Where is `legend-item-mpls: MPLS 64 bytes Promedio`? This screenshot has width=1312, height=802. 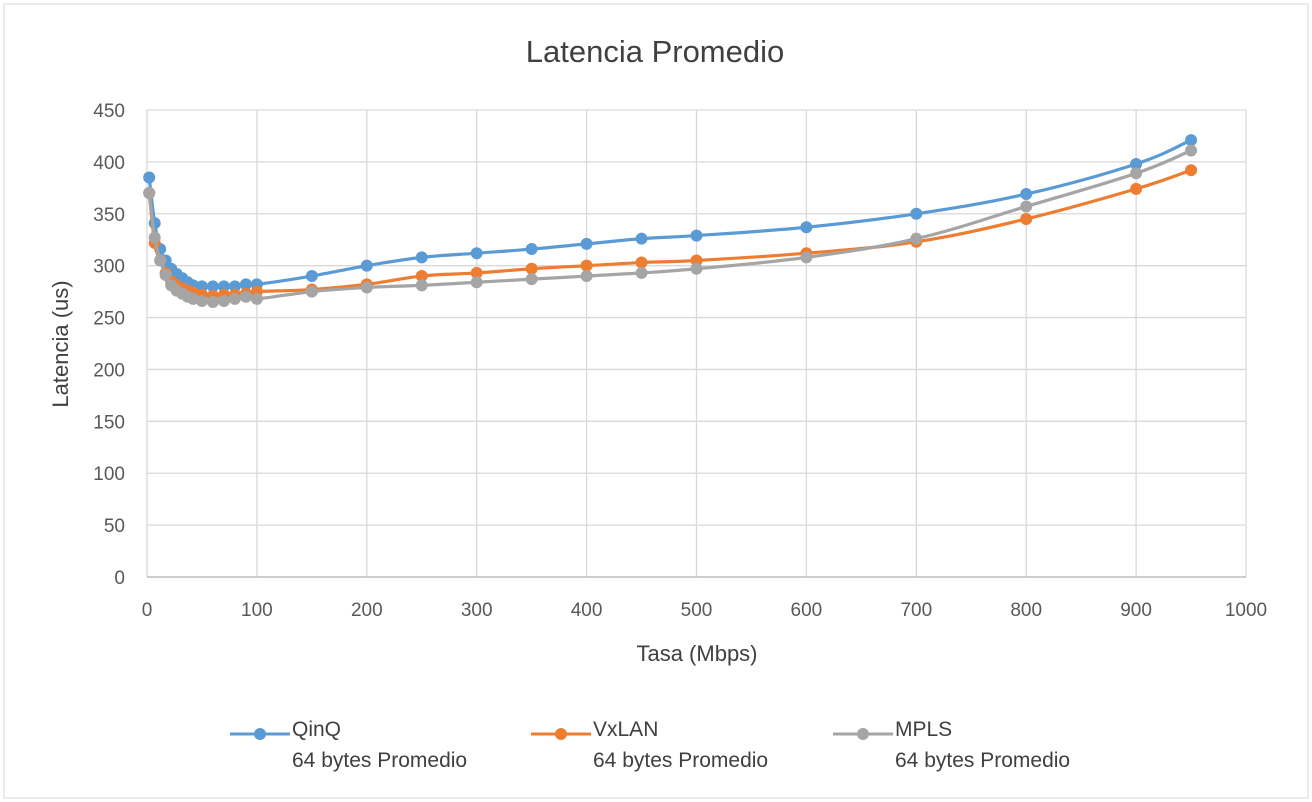
legend-item-mpls: MPLS 64 bytes Promedio is located at coordinates (983, 747).